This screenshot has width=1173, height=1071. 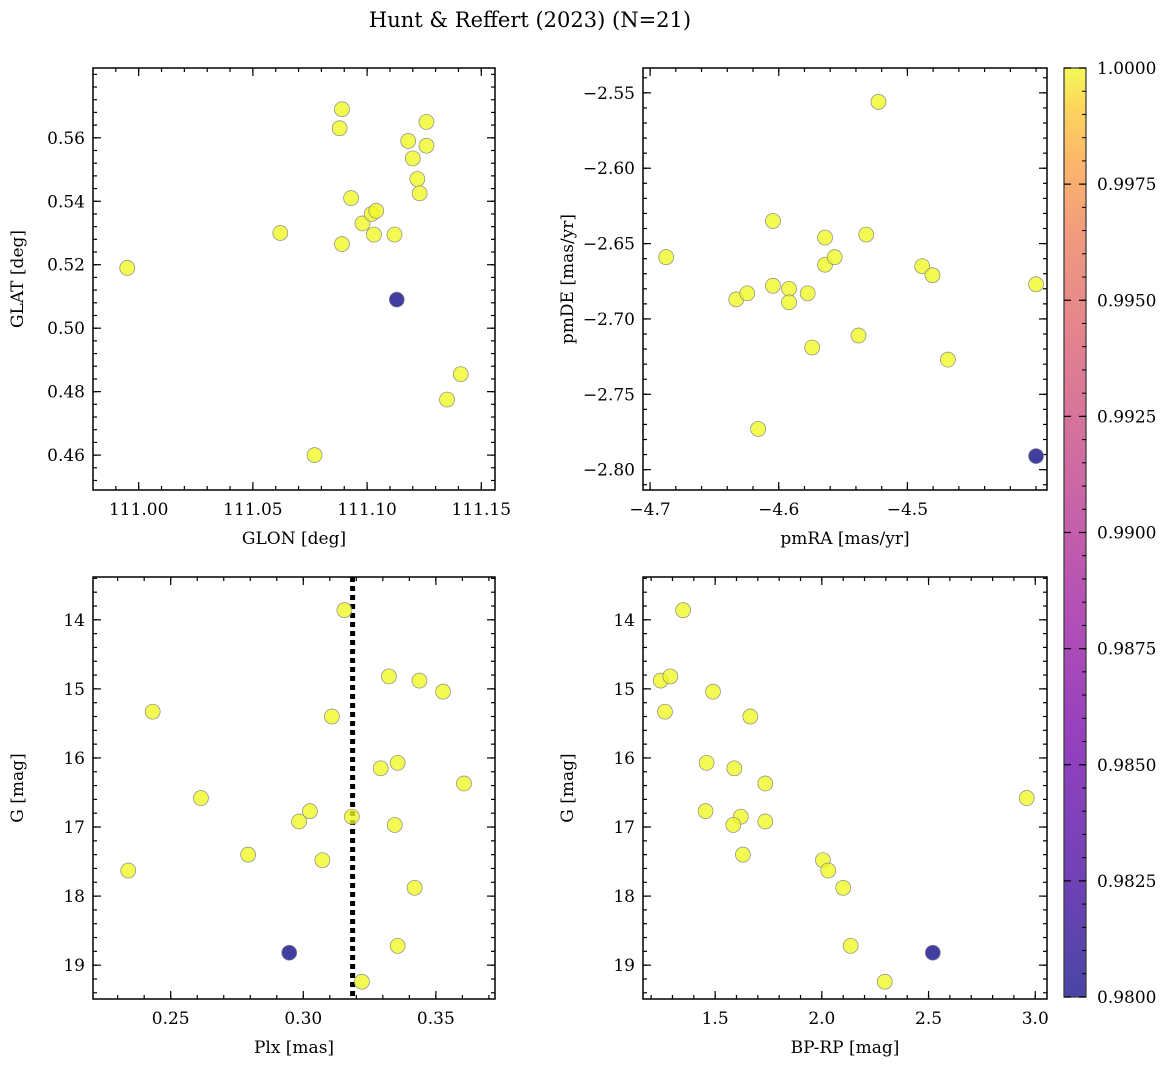 What do you see at coordinates (66, 139) in the screenshot?
I see `y-tick-label: 0.56` at bounding box center [66, 139].